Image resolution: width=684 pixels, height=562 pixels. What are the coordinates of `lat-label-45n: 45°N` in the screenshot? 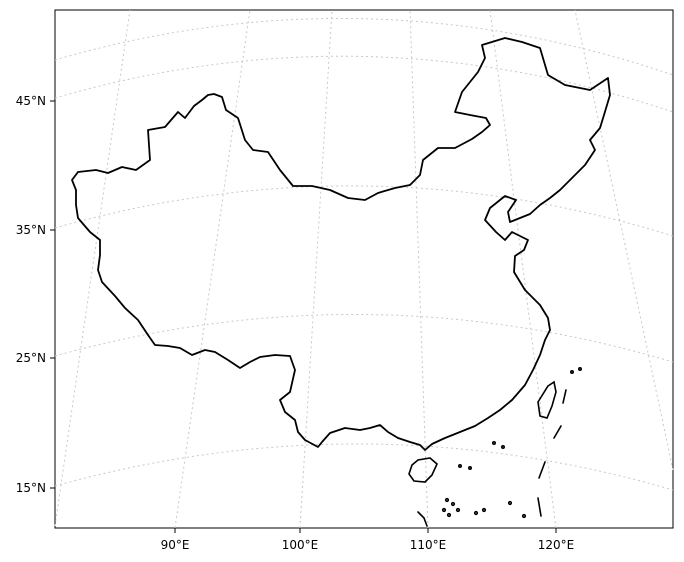 It's located at (31, 101).